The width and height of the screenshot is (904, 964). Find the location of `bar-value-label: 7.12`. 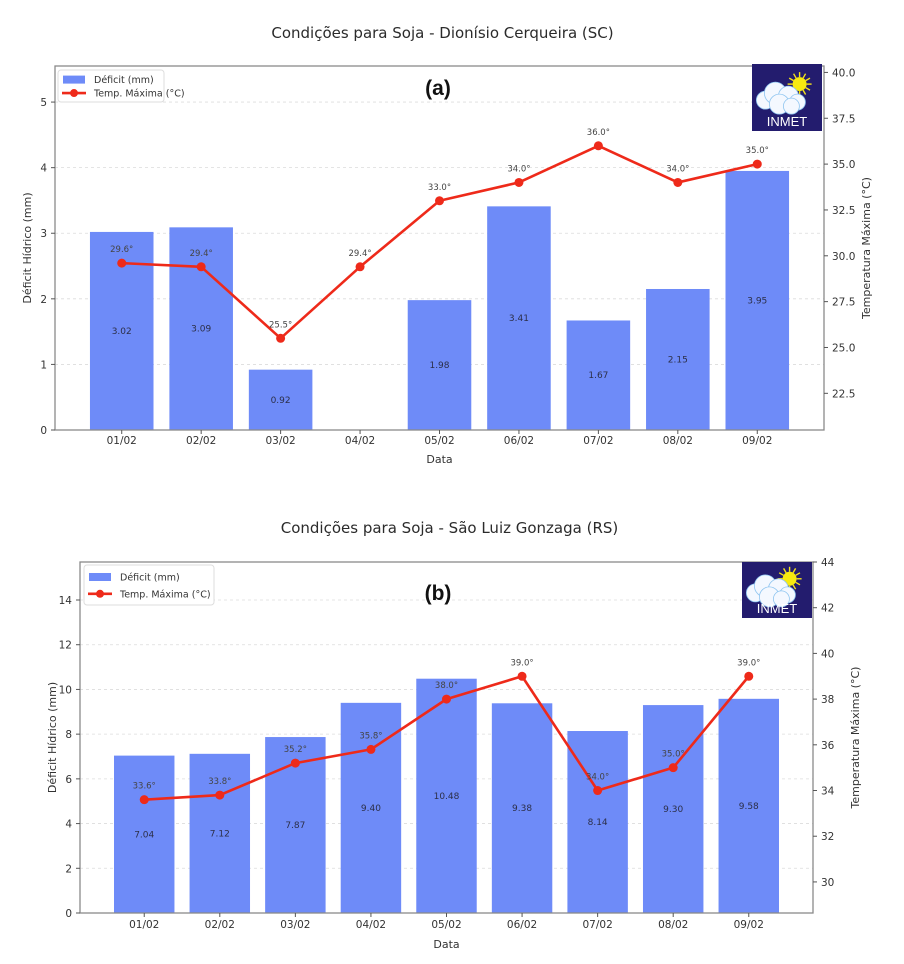

bar-value-label: 7.12 is located at coordinates (220, 834).